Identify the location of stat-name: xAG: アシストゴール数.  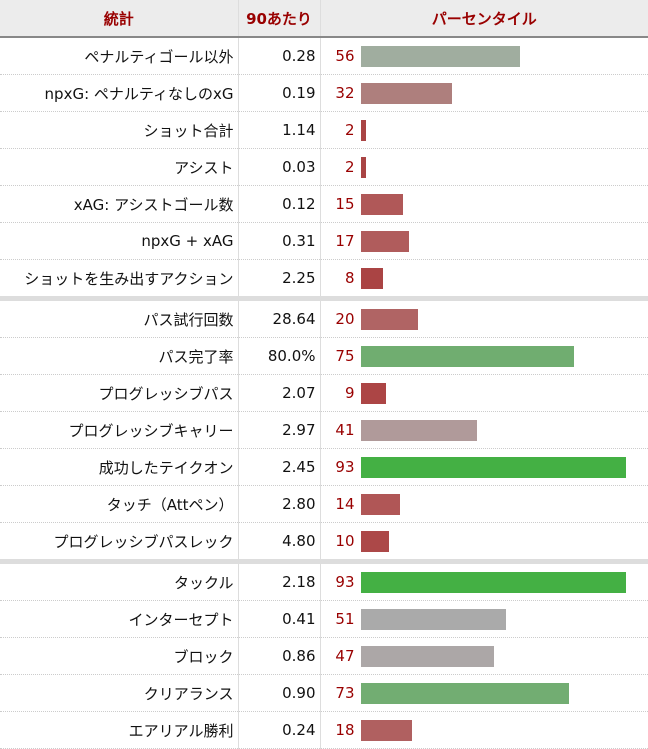
(119, 204).